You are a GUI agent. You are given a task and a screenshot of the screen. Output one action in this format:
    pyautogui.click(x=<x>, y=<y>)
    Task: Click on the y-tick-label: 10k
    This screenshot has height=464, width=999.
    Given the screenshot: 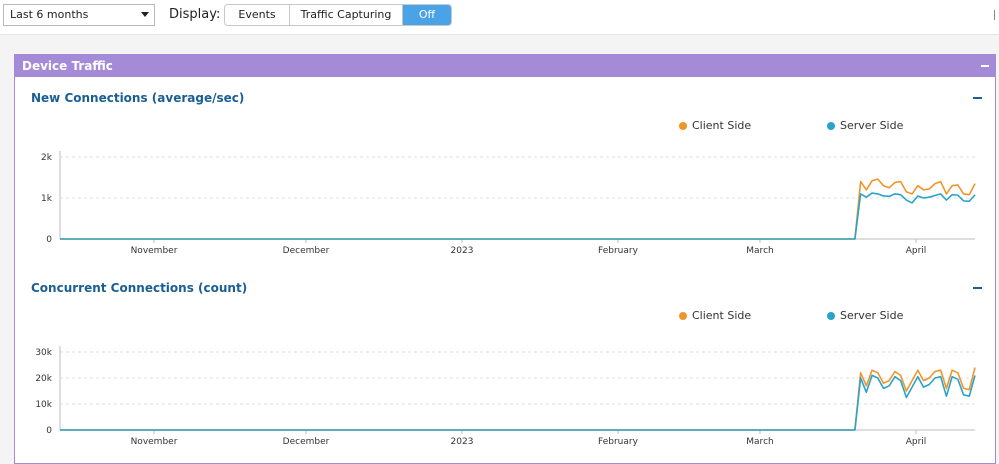 What is the action you would take?
    pyautogui.click(x=43, y=405)
    